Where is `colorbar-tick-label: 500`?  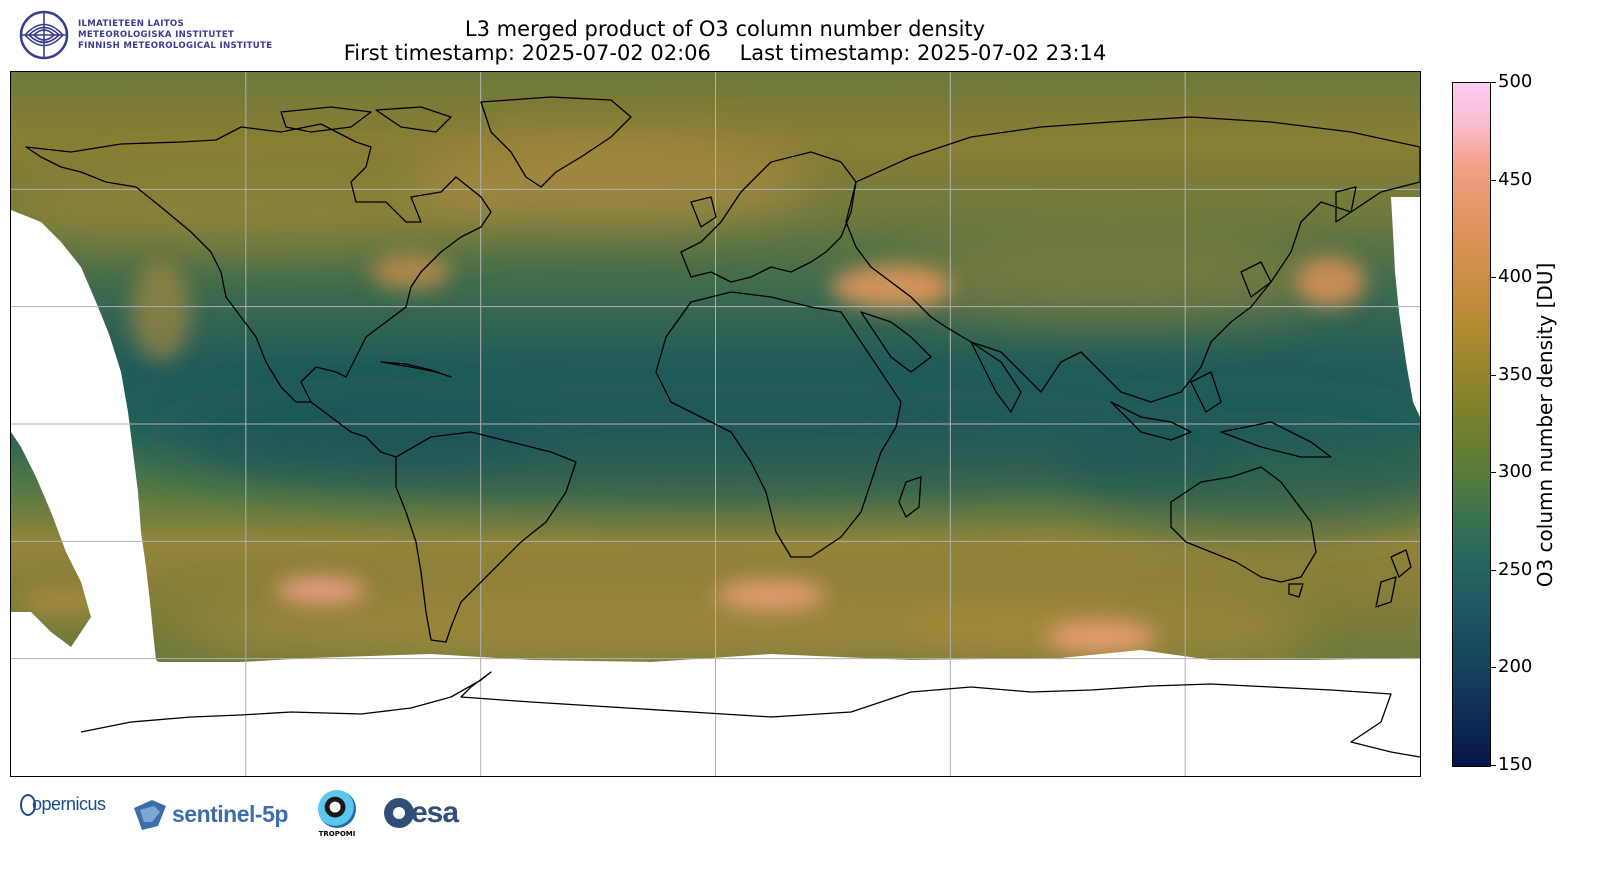
colorbar-tick-label: 500 is located at coordinates (1515, 81).